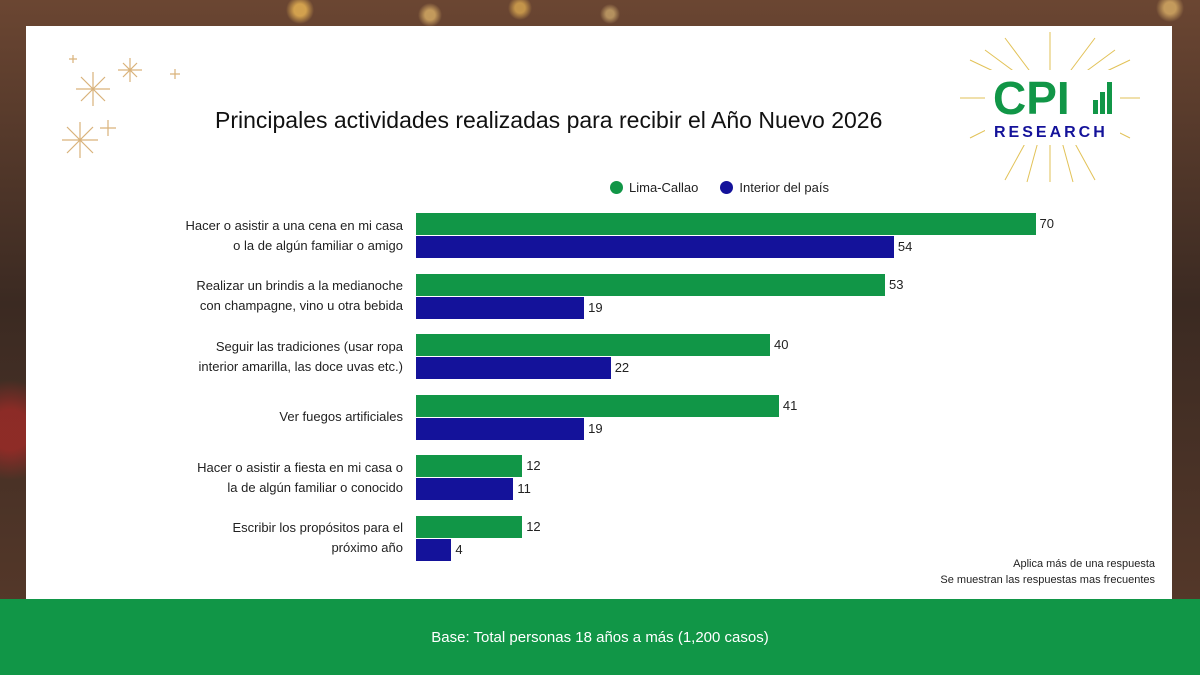 Image resolution: width=1200 pixels, height=675 pixels. Describe the element at coordinates (905, 246) in the screenshot. I see `data-label: 54` at that location.